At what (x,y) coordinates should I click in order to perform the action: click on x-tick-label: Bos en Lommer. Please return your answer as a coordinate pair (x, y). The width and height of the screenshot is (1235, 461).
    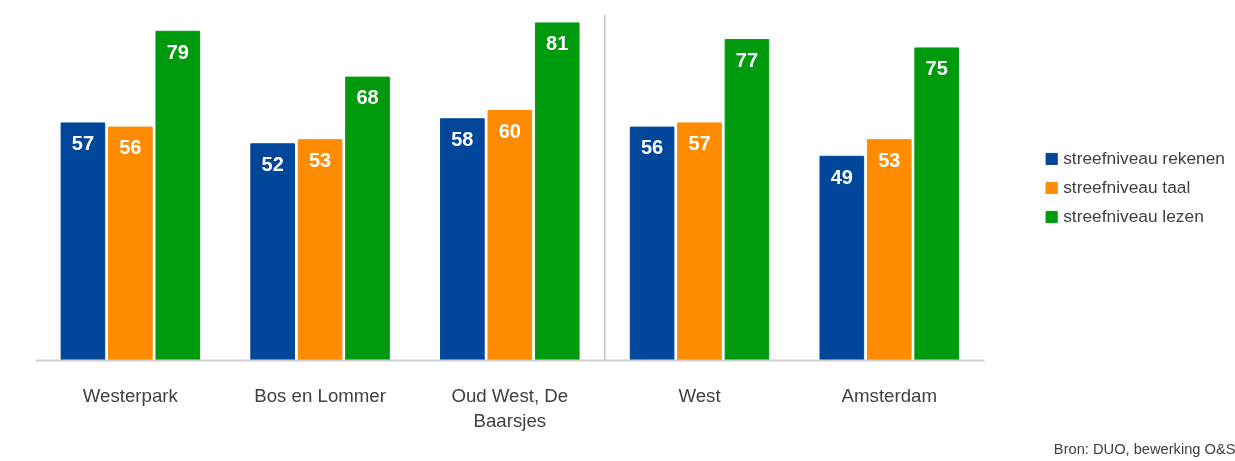
    Looking at the image, I should click on (320, 395).